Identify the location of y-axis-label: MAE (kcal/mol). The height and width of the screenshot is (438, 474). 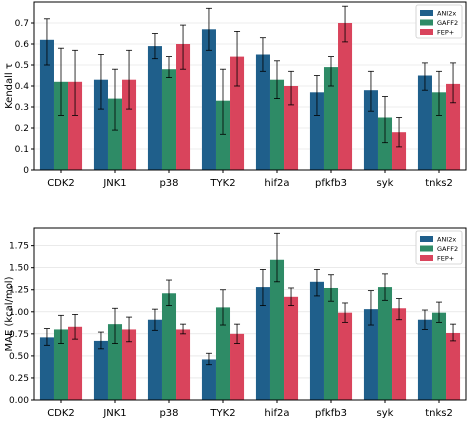
(9, 313).